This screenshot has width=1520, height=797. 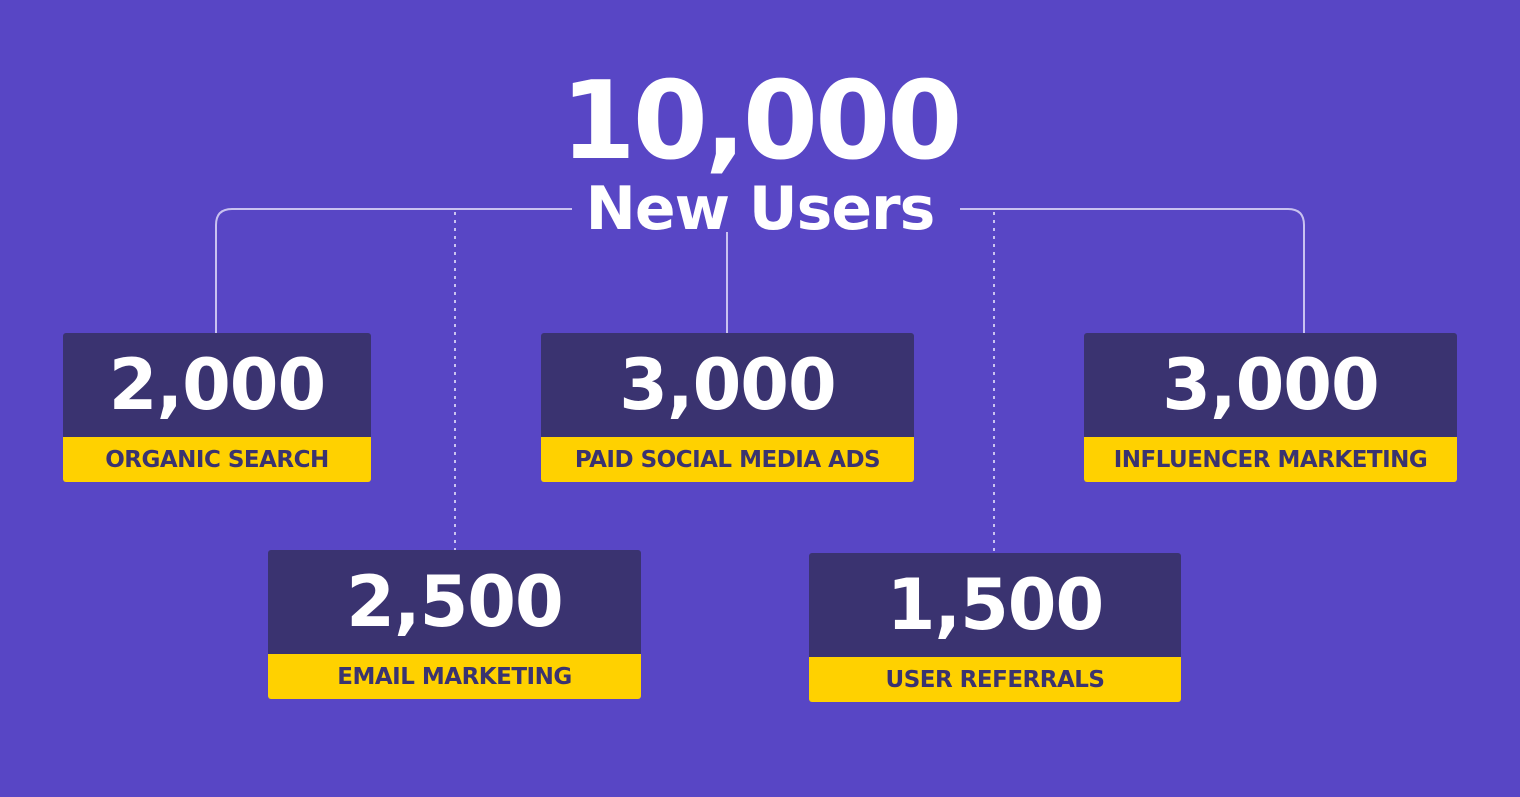 What do you see at coordinates (1132, 270) in the screenshot?
I see `connector-influencer-marketing` at bounding box center [1132, 270].